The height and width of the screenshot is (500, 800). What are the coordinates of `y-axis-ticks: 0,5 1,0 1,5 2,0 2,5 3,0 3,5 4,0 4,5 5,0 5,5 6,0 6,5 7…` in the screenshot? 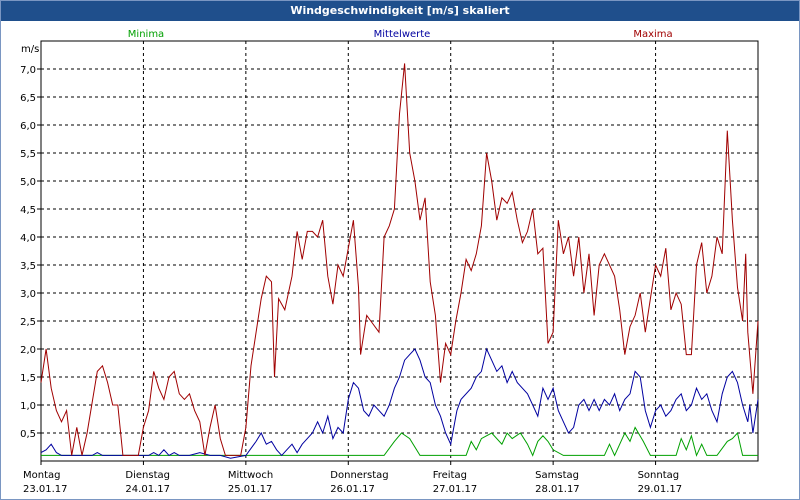 It's located at (30, 252).